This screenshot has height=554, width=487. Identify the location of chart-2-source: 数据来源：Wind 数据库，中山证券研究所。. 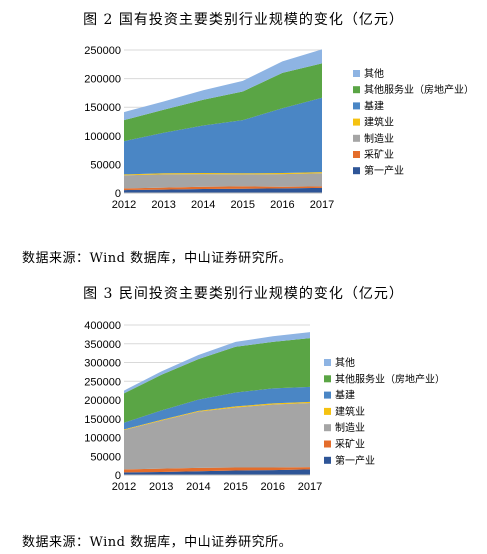
(157, 542).